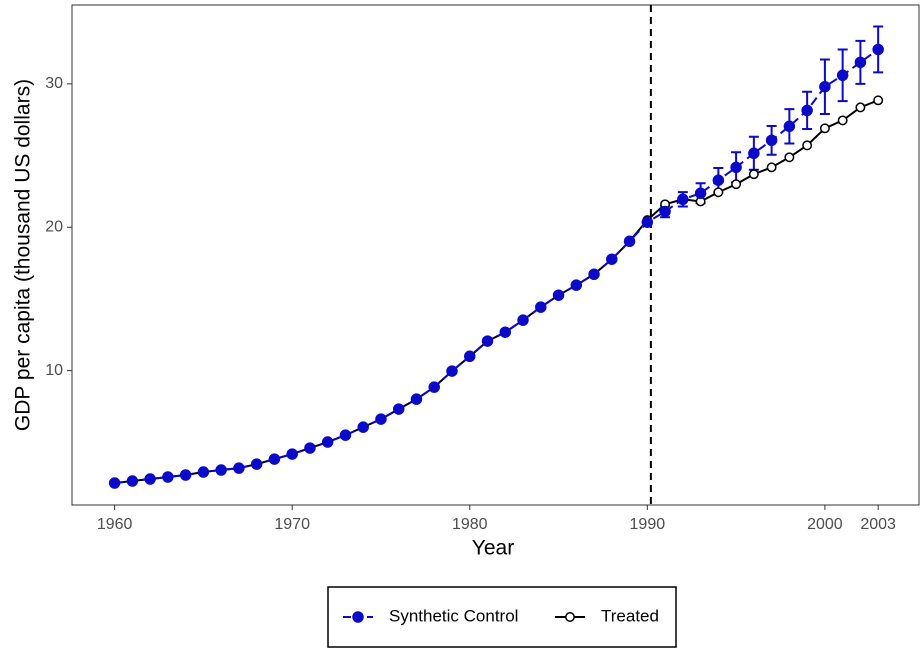 Image resolution: width=921 pixels, height=653 pixels. Describe the element at coordinates (292, 524) in the screenshot. I see `x-tick-label: 1970` at that location.